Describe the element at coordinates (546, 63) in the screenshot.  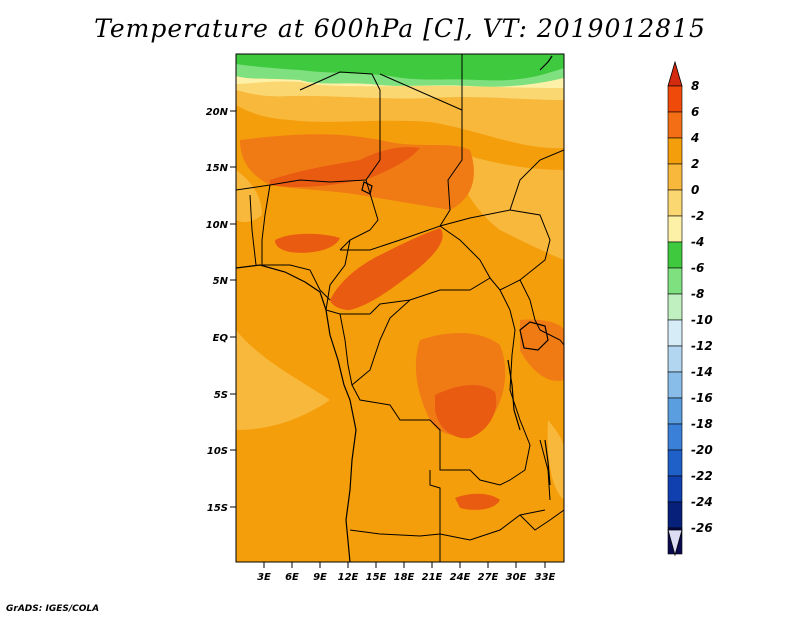
I see `coast-redsea` at that location.